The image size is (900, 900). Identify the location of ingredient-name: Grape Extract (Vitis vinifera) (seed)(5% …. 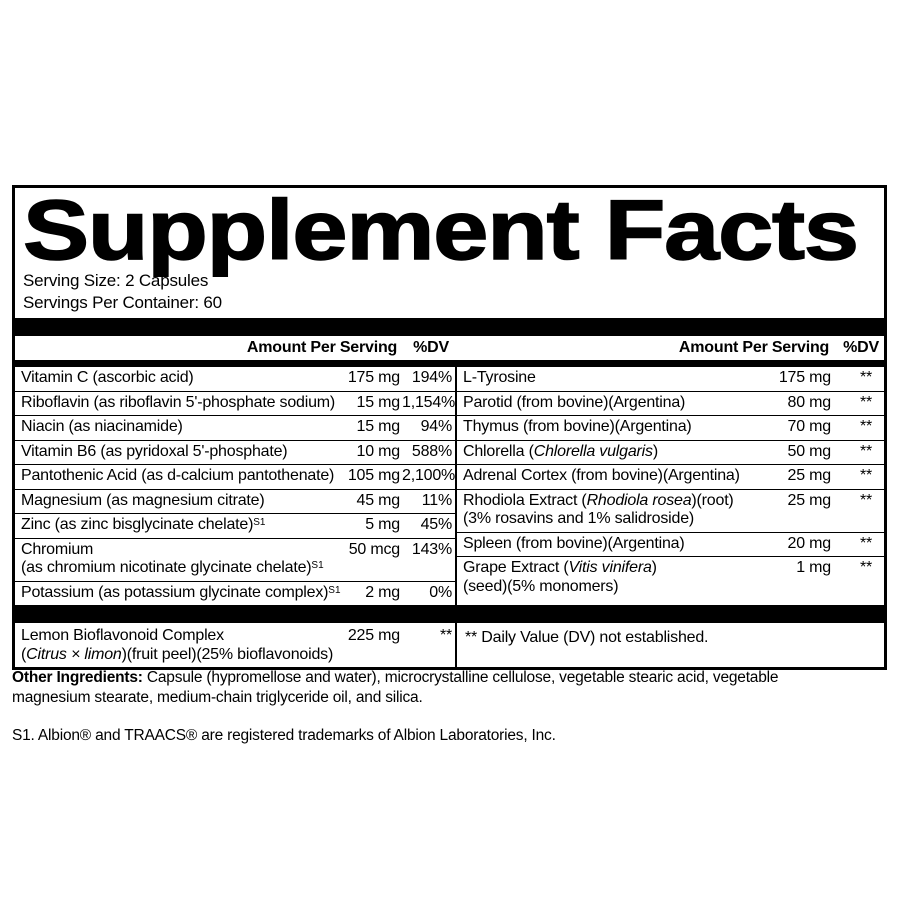
(613, 577).